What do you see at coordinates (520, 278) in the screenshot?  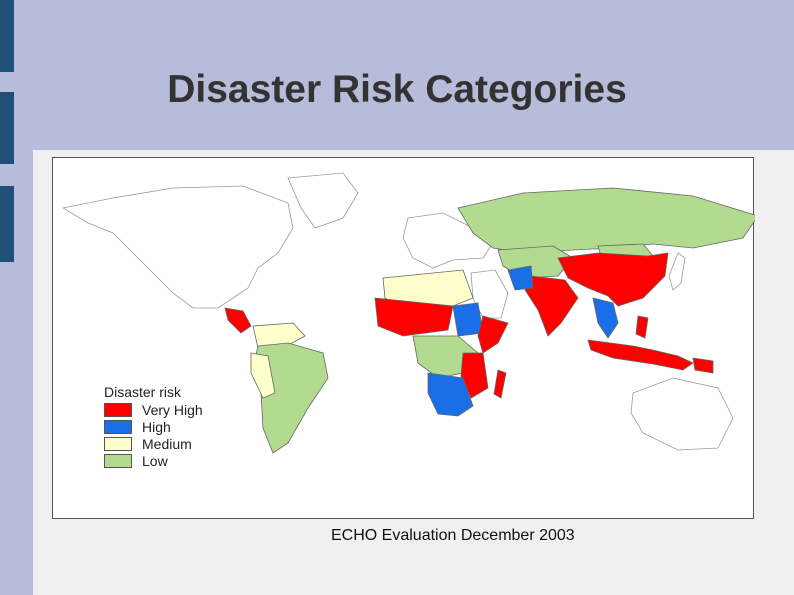 I see `region-afghanistan` at bounding box center [520, 278].